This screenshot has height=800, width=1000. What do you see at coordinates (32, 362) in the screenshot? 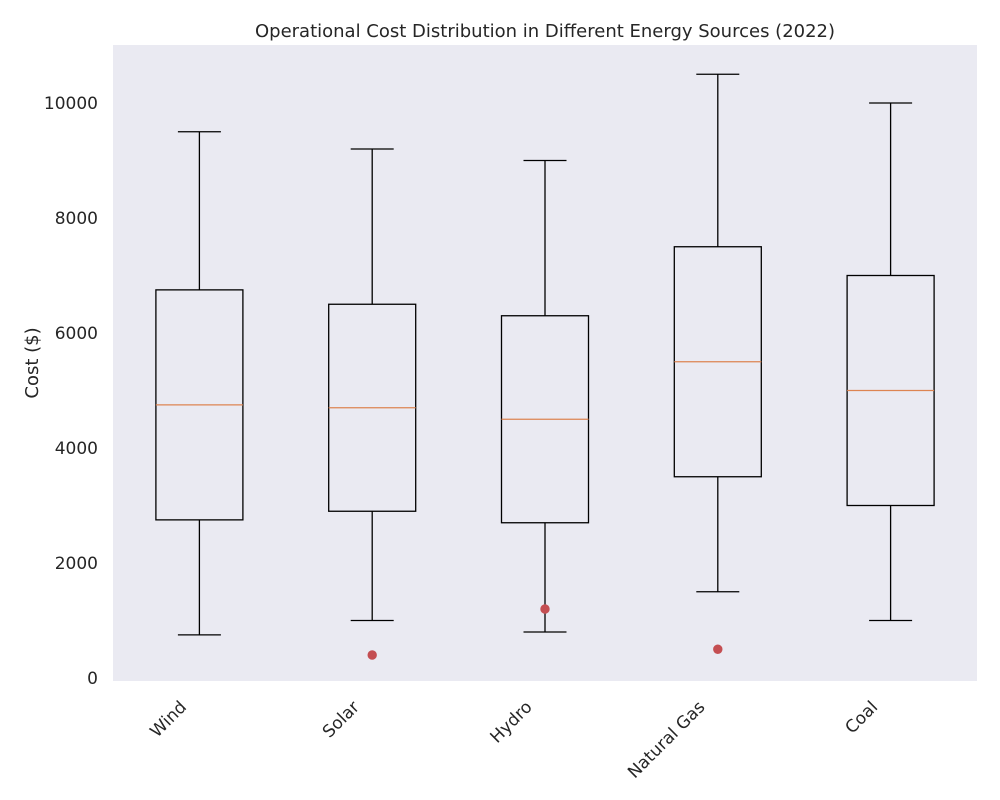
I see `y-axis-label: Cost ($)` at bounding box center [32, 362].